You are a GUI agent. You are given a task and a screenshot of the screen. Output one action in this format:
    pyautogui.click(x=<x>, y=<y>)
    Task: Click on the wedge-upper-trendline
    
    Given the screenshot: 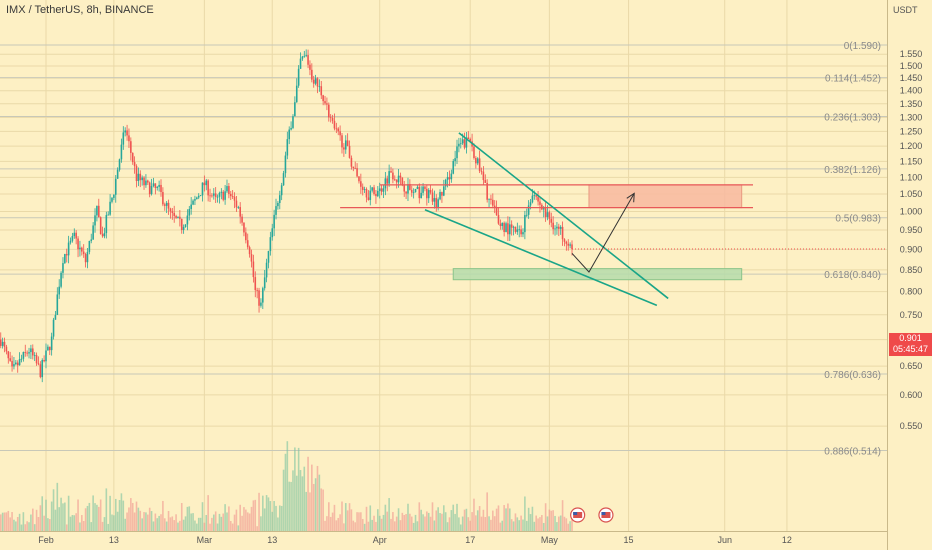 What is the action you would take?
    pyautogui.click(x=563, y=216)
    